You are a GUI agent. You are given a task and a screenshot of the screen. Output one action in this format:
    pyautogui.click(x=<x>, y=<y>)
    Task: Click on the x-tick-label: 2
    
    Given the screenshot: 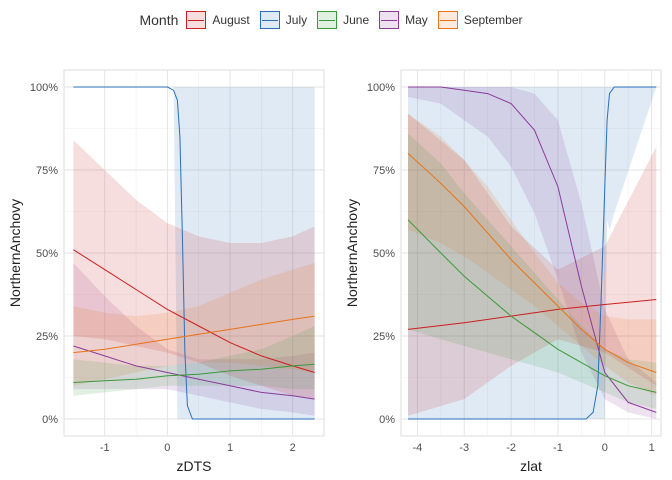 What is the action you would take?
    pyautogui.click(x=293, y=448)
    